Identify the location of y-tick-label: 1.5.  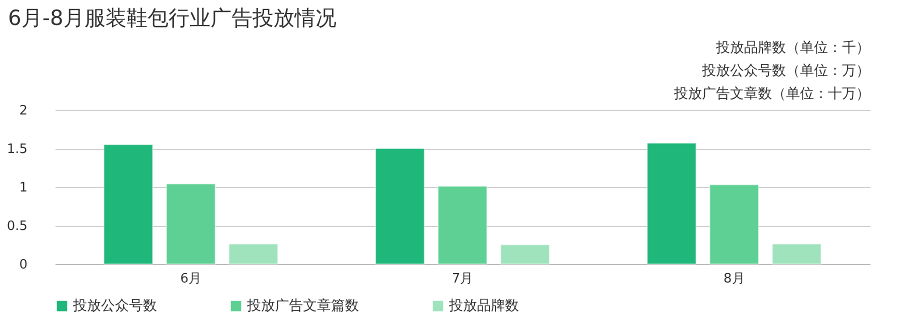
(17, 149).